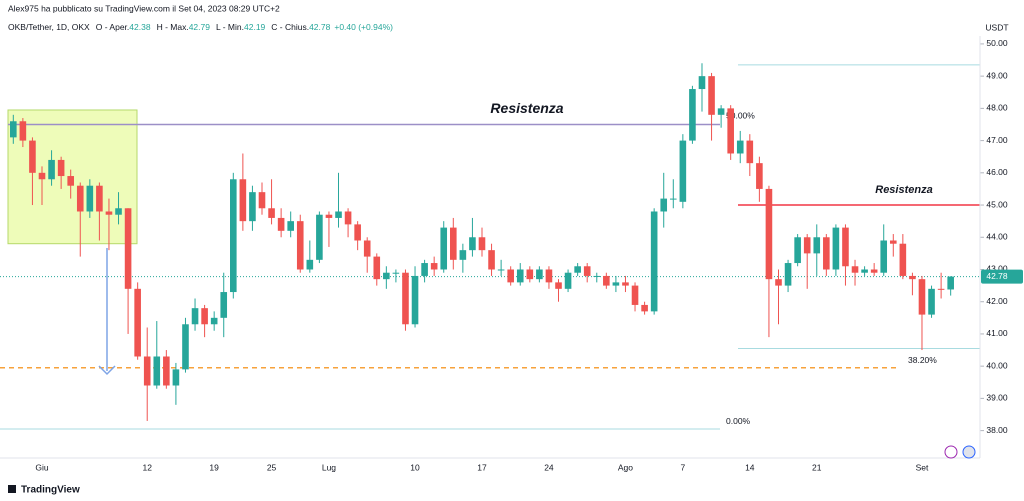  Describe the element at coordinates (997, 75) in the screenshot. I see `y-tick-label: 49.00` at that location.